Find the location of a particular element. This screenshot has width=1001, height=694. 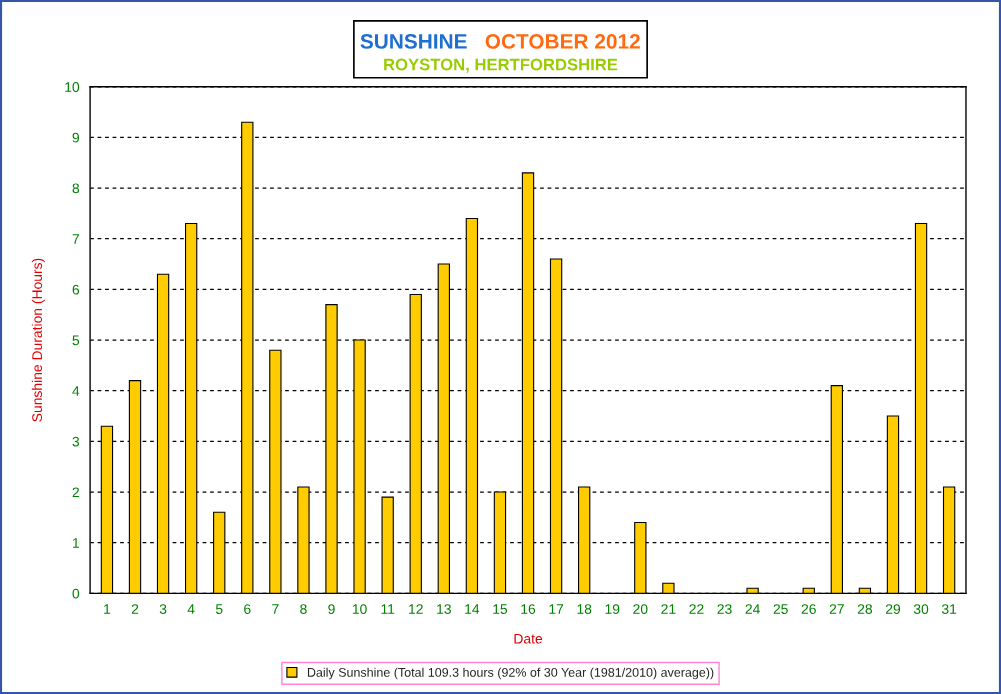

legend-label: Daily Sunshine (Total 109.3 hours (92% of 30 Year (1981/2010) average)) is located at coordinates (510, 673).